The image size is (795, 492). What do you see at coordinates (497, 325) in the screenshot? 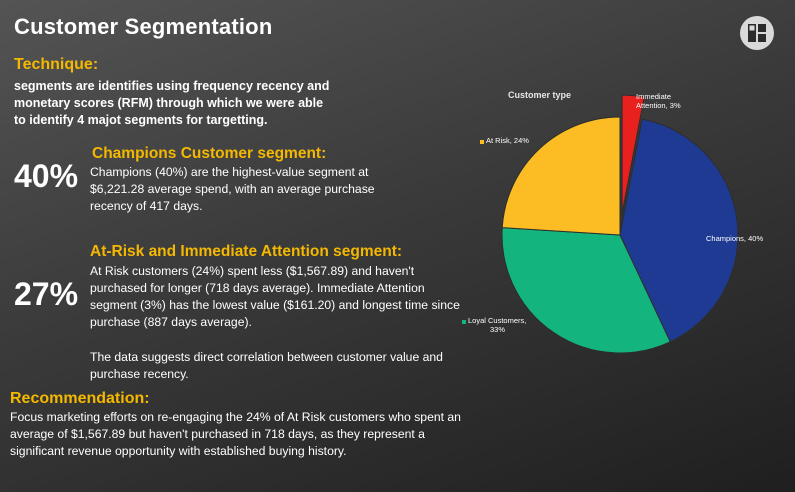
I see `data-label-loyal-customers: Loyal Customers, 33%` at bounding box center [497, 325].